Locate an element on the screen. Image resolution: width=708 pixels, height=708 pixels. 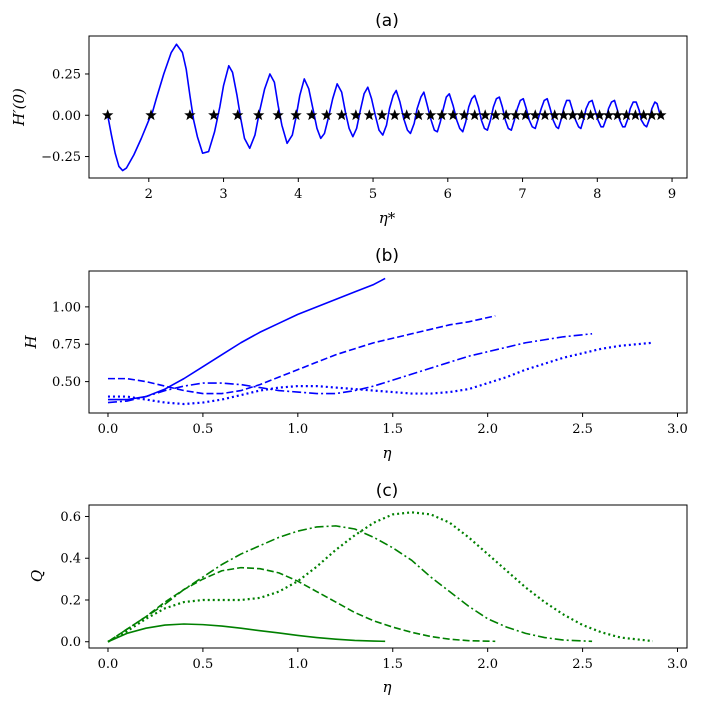
panel-b-xtick-label: 1.5 is located at coordinates (392, 429).